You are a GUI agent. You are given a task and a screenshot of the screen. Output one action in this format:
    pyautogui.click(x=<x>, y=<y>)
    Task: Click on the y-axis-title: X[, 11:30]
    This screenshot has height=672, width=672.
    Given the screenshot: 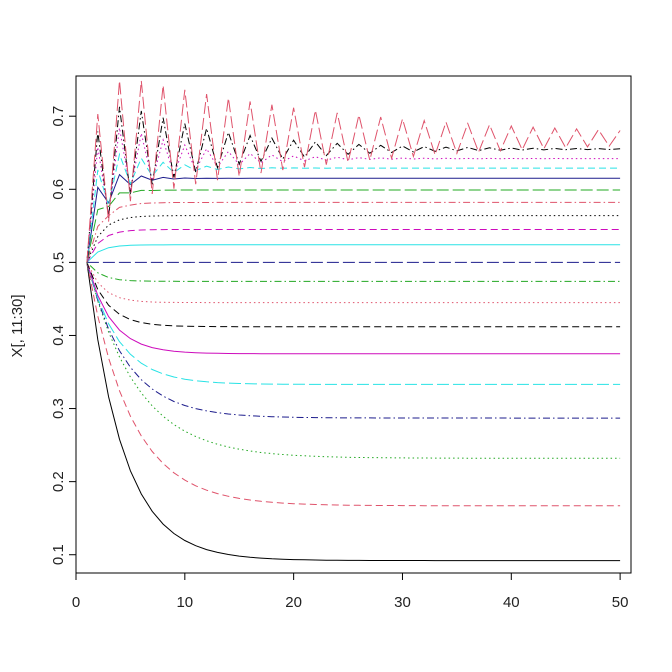 What is the action you would take?
    pyautogui.click(x=17, y=325)
    